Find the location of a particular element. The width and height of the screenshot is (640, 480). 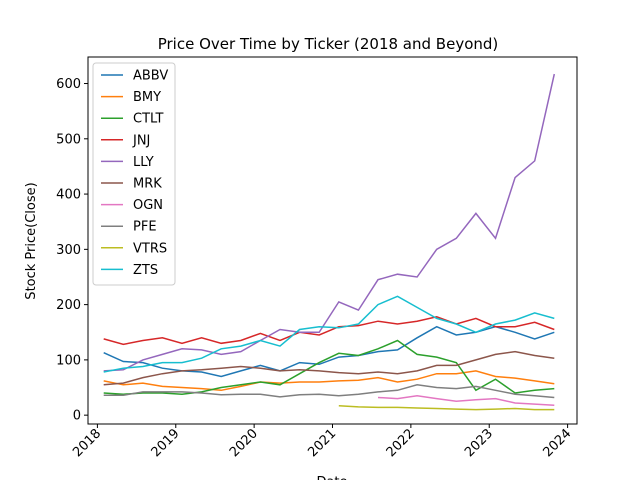

legend-label: CTLT is located at coordinates (148, 119).